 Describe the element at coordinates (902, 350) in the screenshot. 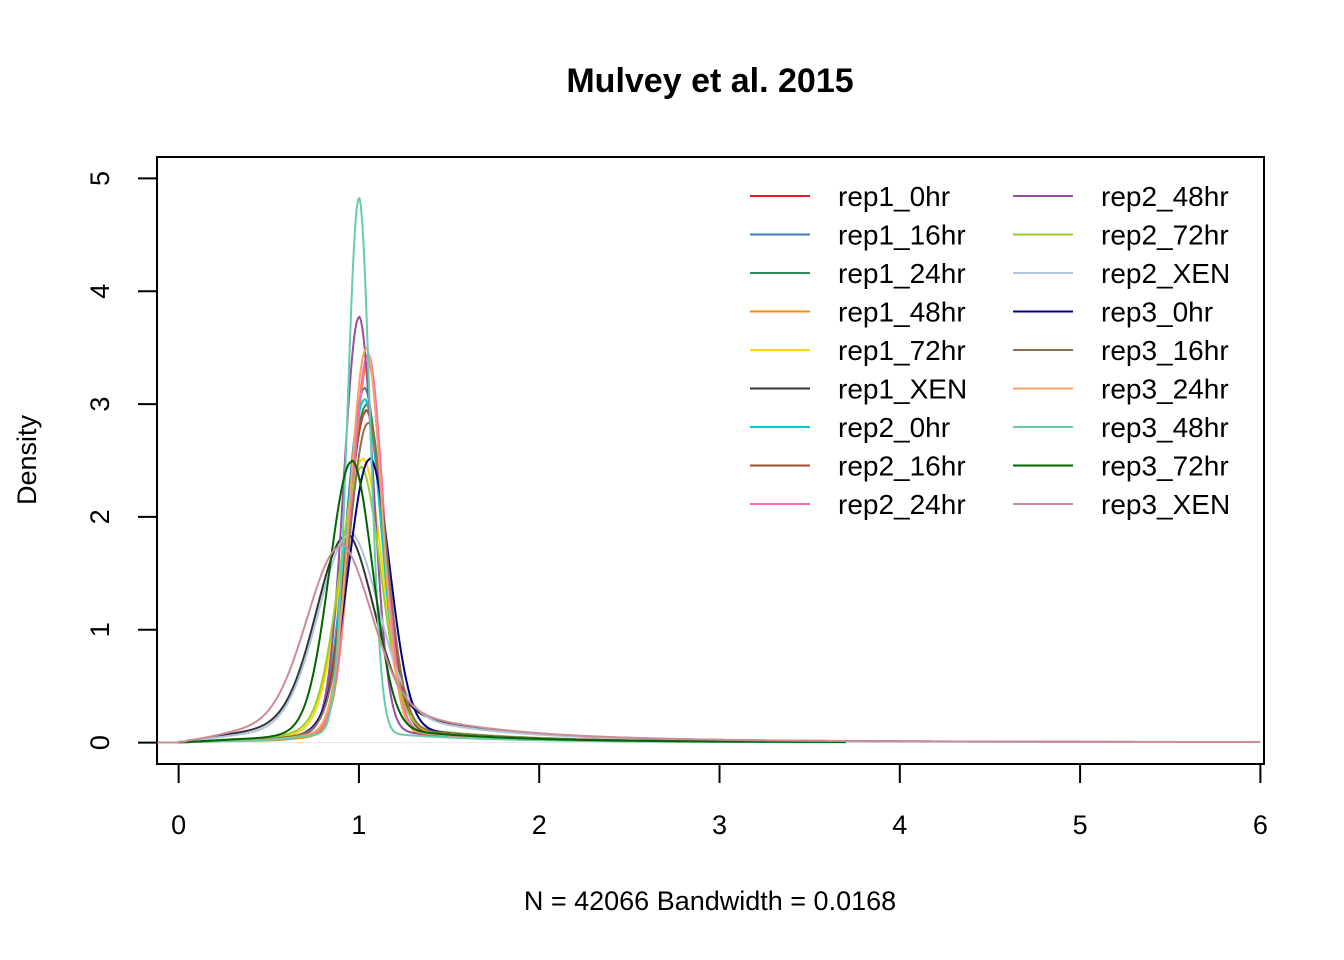

I see `legend-label: rep1_72hr` at that location.